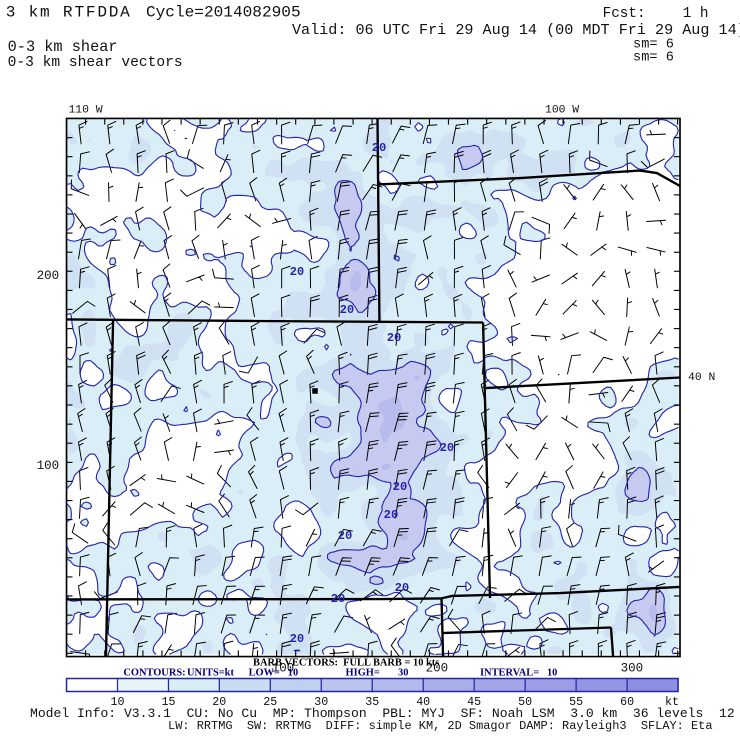 Image resolution: width=740 pixels, height=740 pixels. I want to click on svg-text: 0-3 km shear, so click(63, 47).